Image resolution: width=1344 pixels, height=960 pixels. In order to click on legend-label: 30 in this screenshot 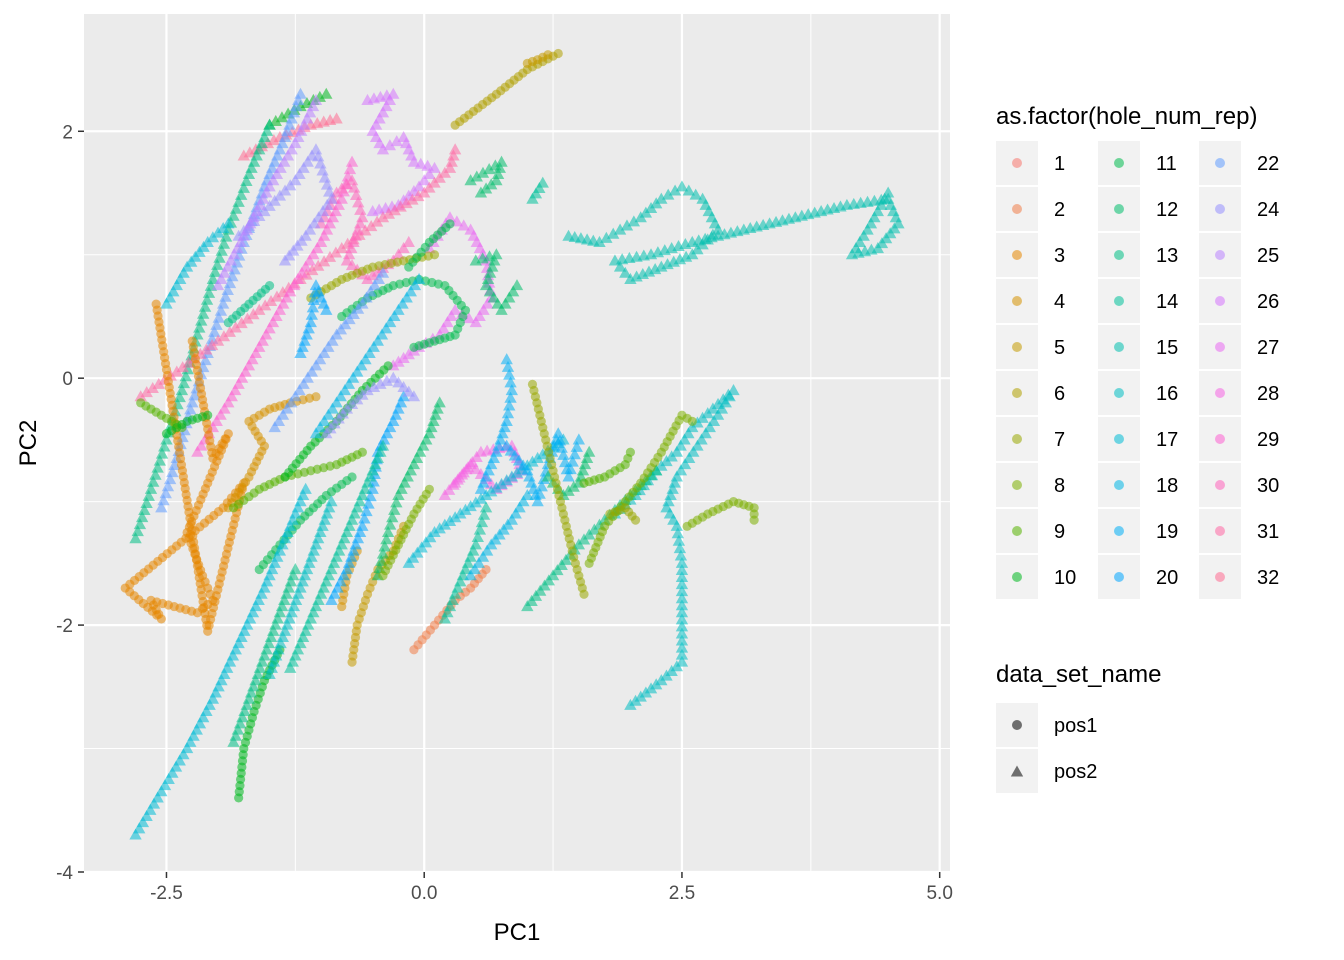, I will do `click(1268, 486)`.